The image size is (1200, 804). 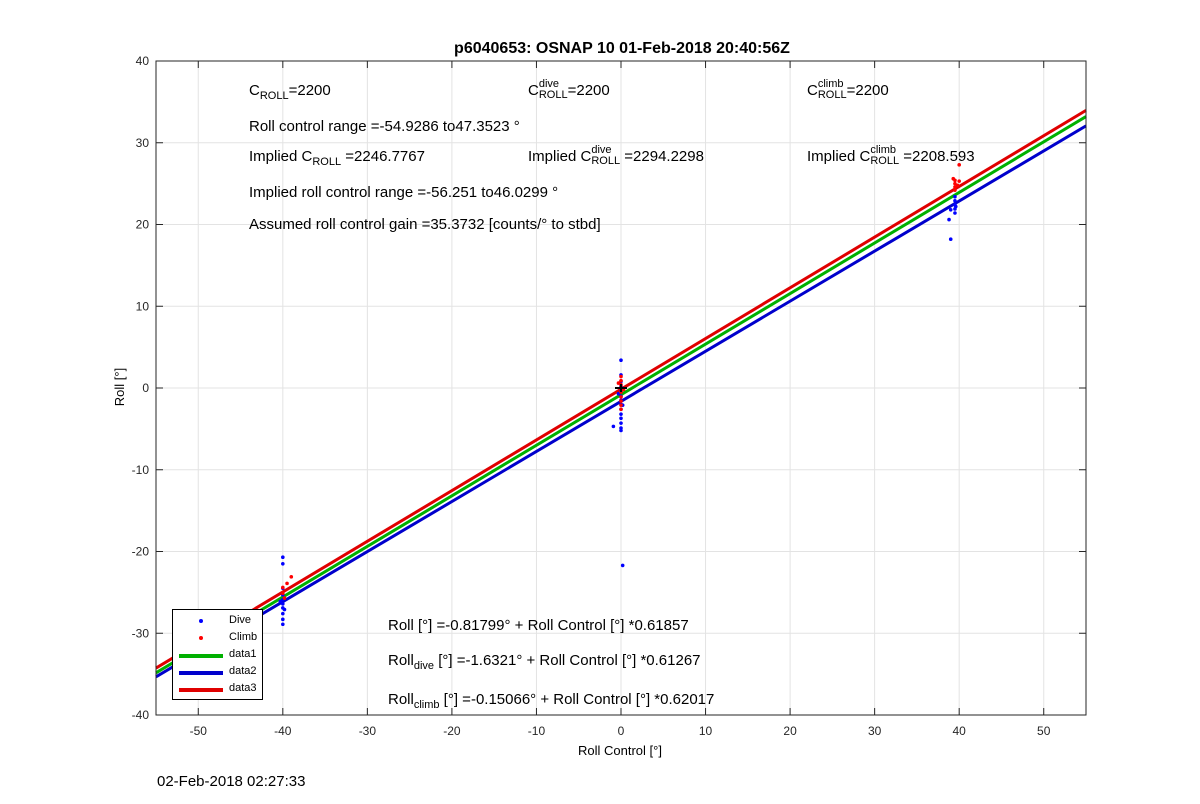 I want to click on y-axis-label: Roll [°], so click(x=119, y=387).